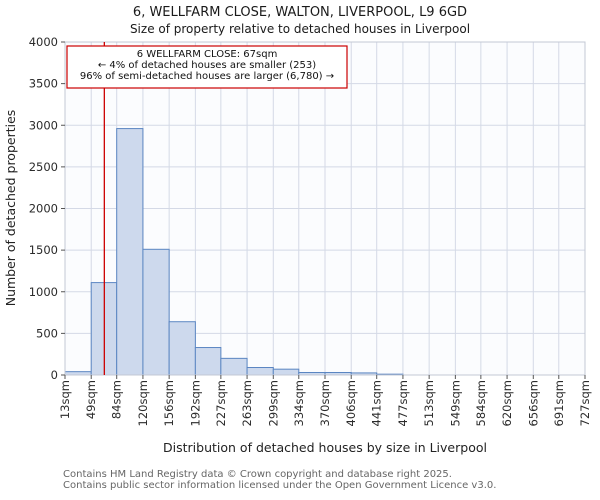 The height and width of the screenshot is (500, 600). Describe the element at coordinates (403, 403) in the screenshot. I see `x-tick-label: 477sqm` at that location.